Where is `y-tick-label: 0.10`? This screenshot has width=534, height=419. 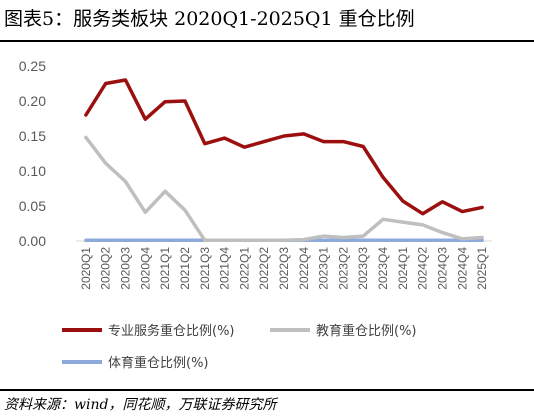 y-tick-label: 0.10 is located at coordinates (32, 171).